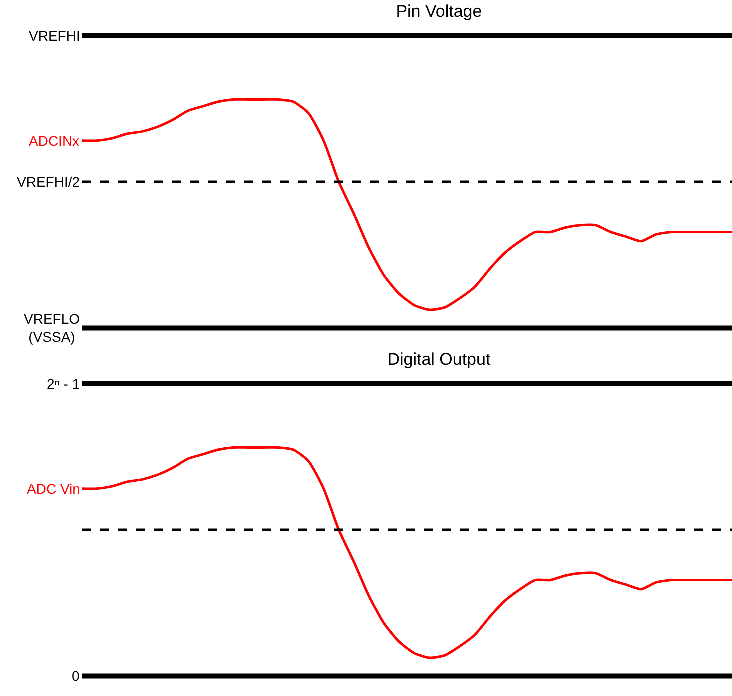 The height and width of the screenshot is (696, 732). Describe the element at coordinates (53, 489) in the screenshot. I see `series-label: ADC Vin` at that location.